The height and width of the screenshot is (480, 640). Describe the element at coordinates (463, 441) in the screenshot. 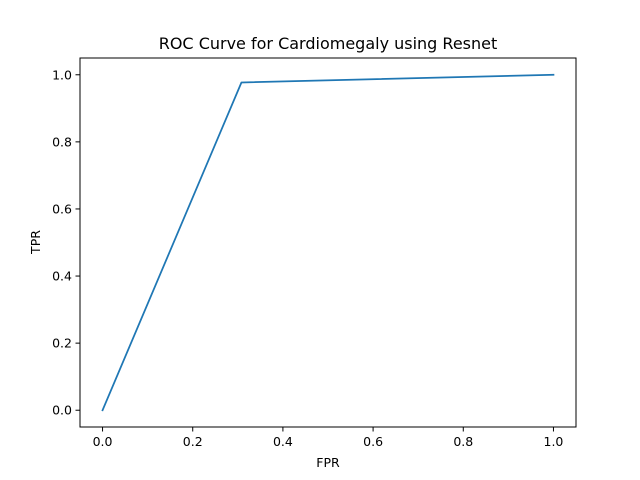

I see `x-tick-label: 0.8` at that location.